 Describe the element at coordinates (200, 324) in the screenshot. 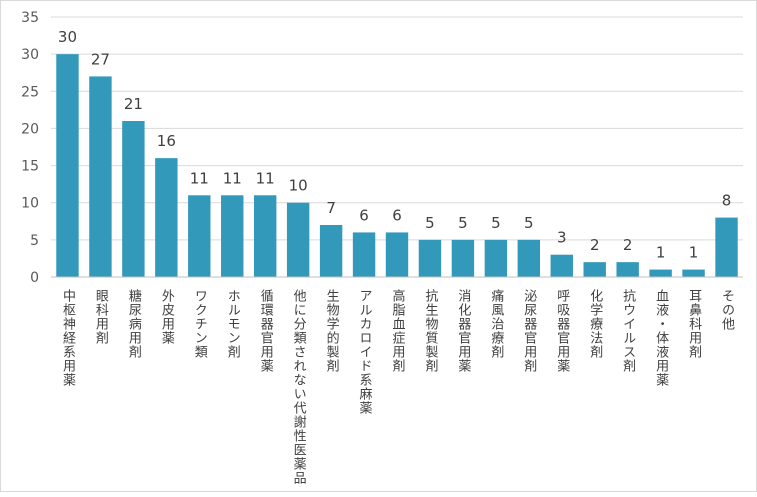

I see `x-tick-label: ワクチン類` at that location.